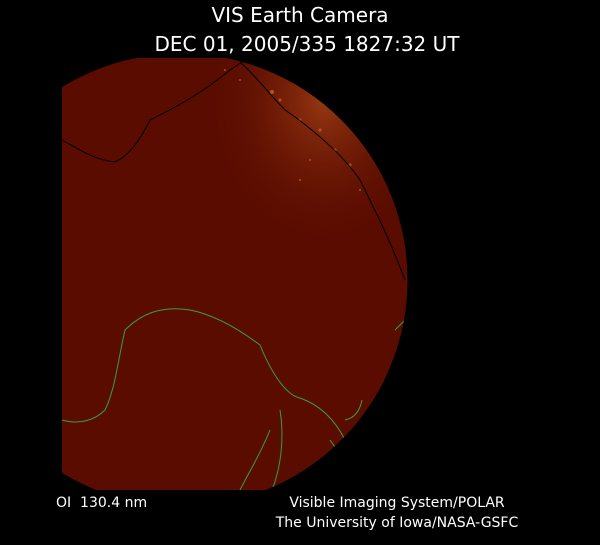 The height and width of the screenshot is (545, 600). I want to click on credit-line-1: Visible Imaging System/POLAR, so click(397, 503).